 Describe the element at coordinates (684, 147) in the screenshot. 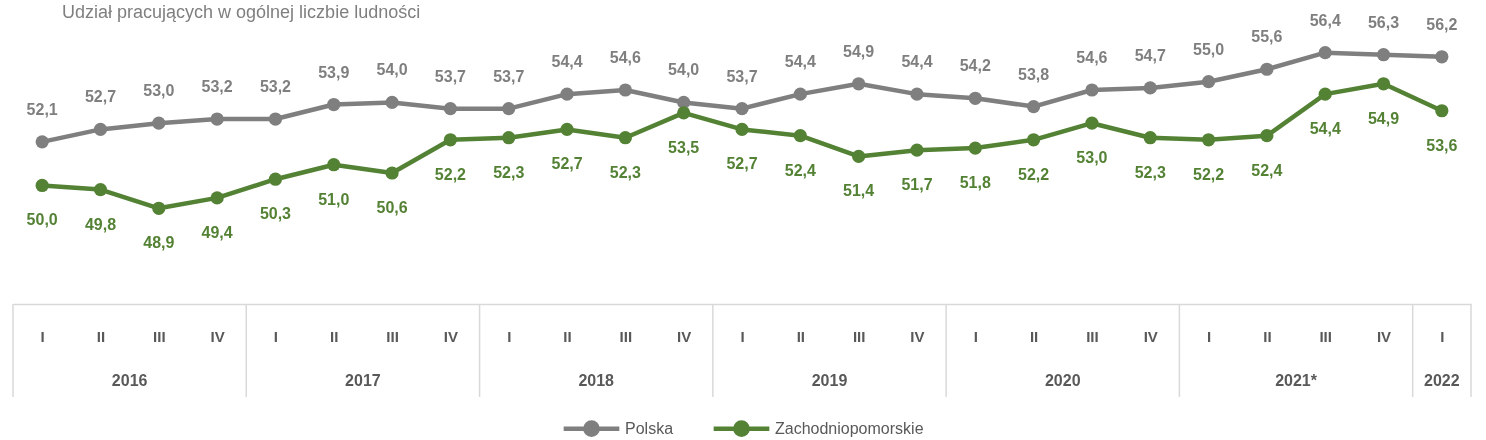

I see `data-label: 53,5` at that location.